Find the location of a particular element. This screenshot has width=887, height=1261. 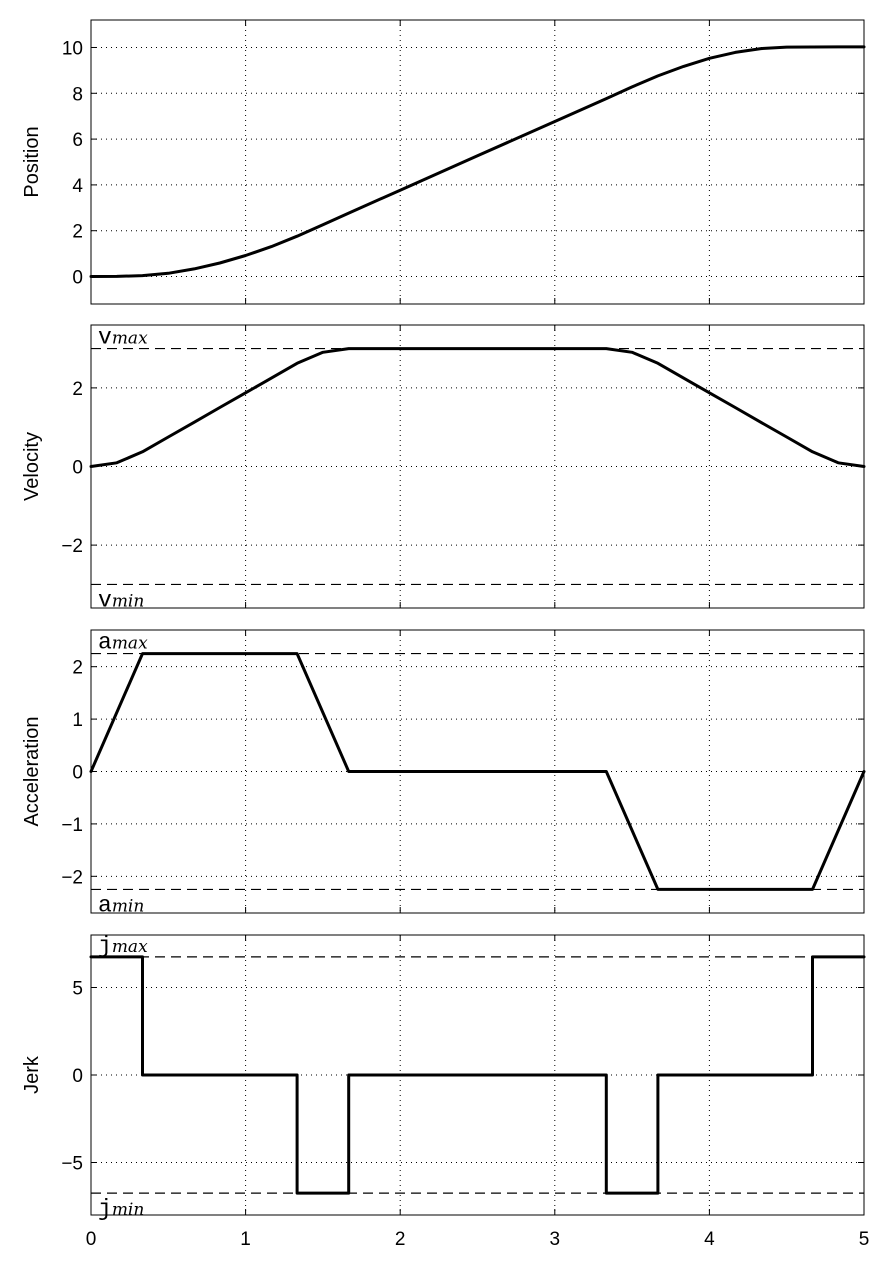

x-tick-label: 2 is located at coordinates (400, 1239).